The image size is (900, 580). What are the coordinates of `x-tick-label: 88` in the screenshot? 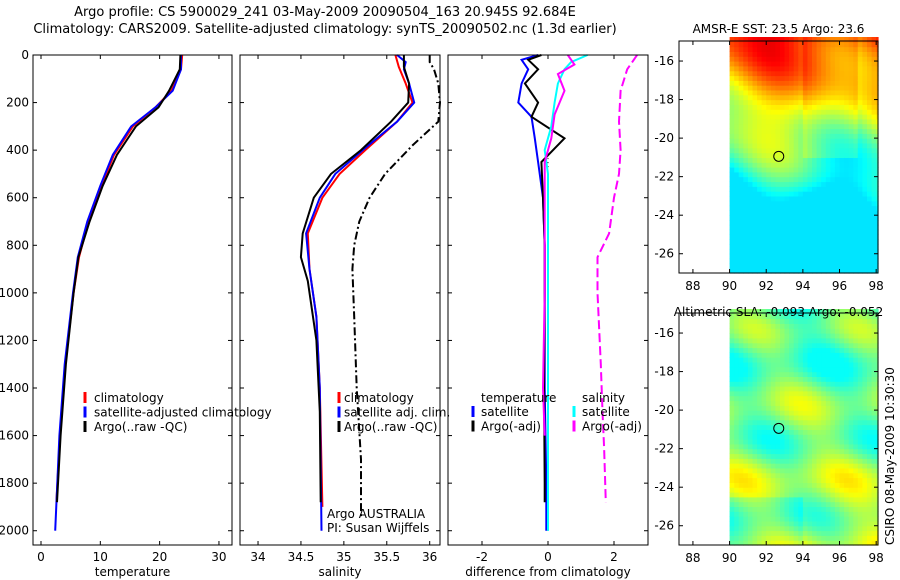 It's located at (692, 558).